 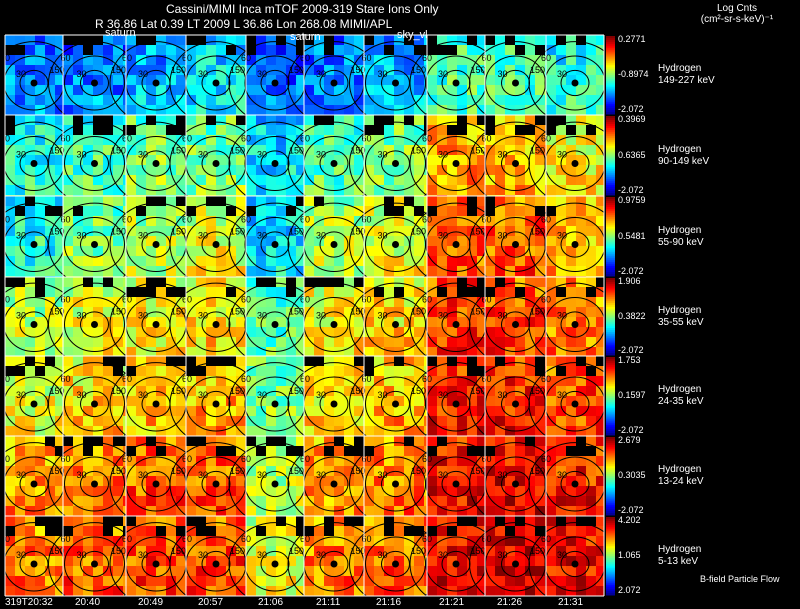 What do you see at coordinates (34, 236) in the screenshot?
I see `panel-r2-c0` at bounding box center [34, 236].